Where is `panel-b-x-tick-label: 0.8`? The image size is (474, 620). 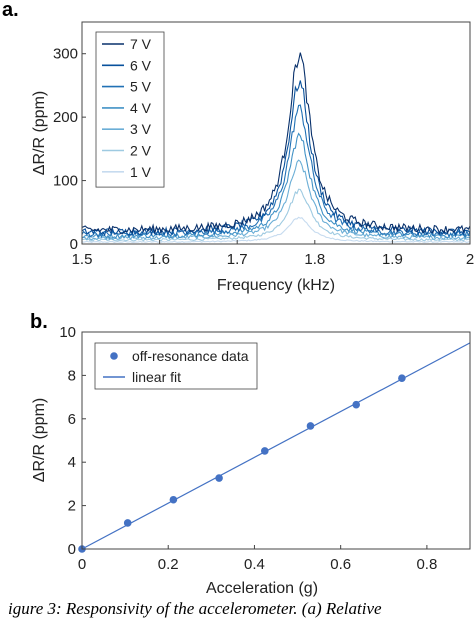
panel-b-x-tick-label: 0.8 is located at coordinates (426, 564).